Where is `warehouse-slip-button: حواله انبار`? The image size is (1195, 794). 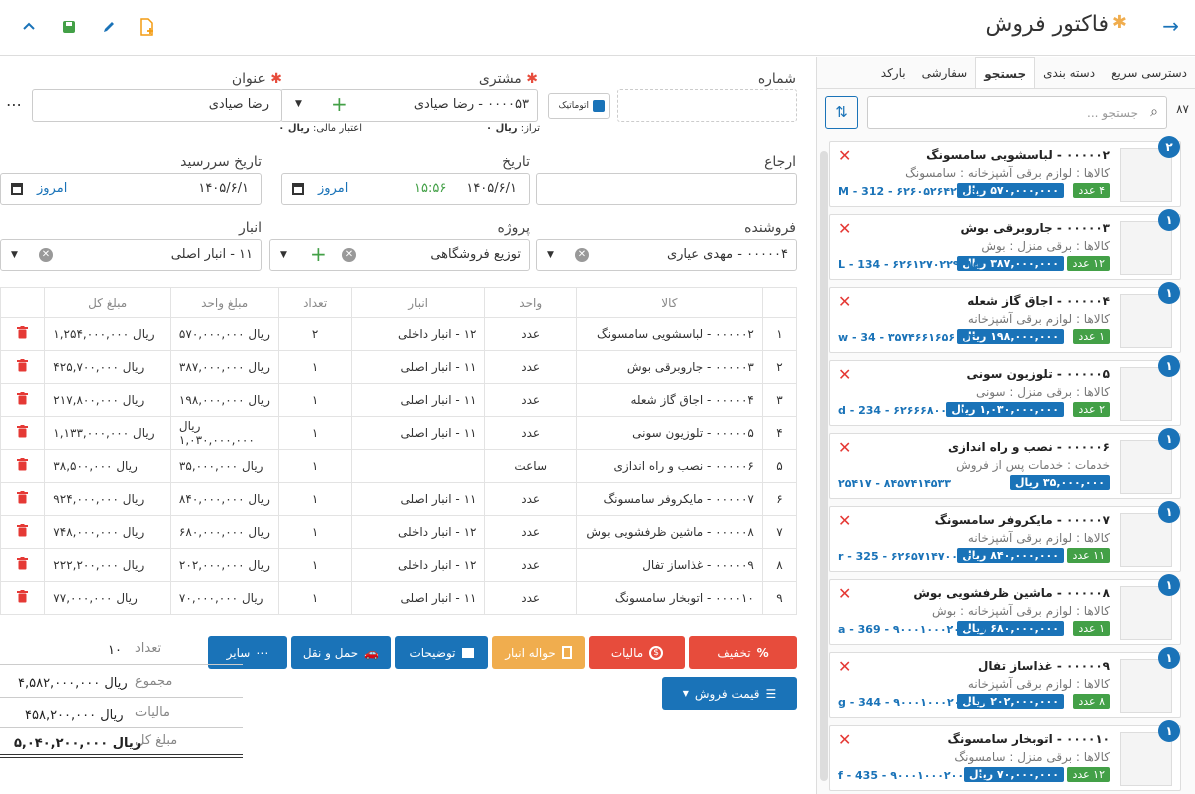 warehouse-slip-button: حواله انبار is located at coordinates (538, 652).